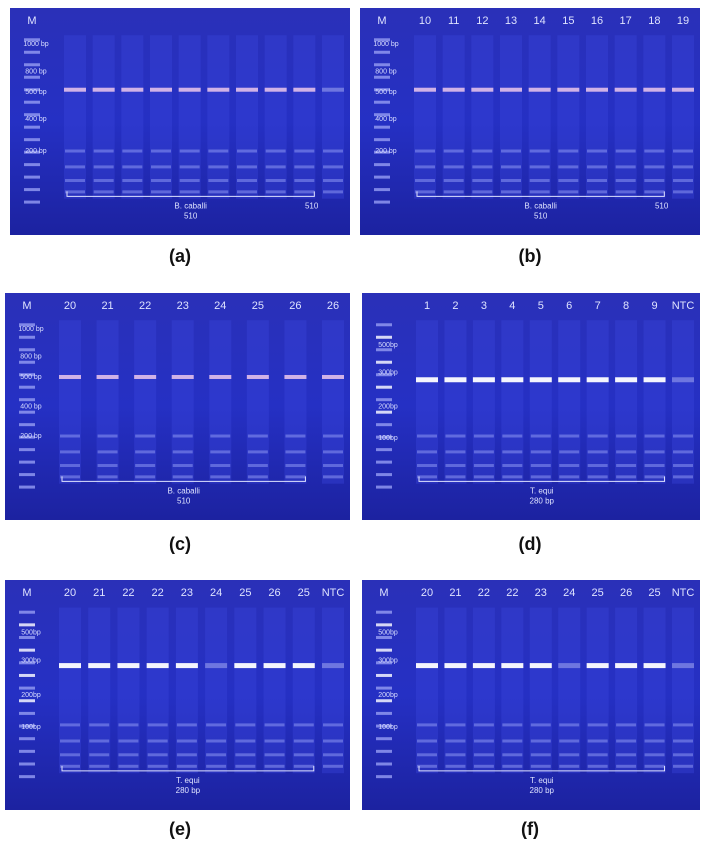 The height and width of the screenshot is (848, 708). I want to click on lane-label: 7, so click(598, 306).